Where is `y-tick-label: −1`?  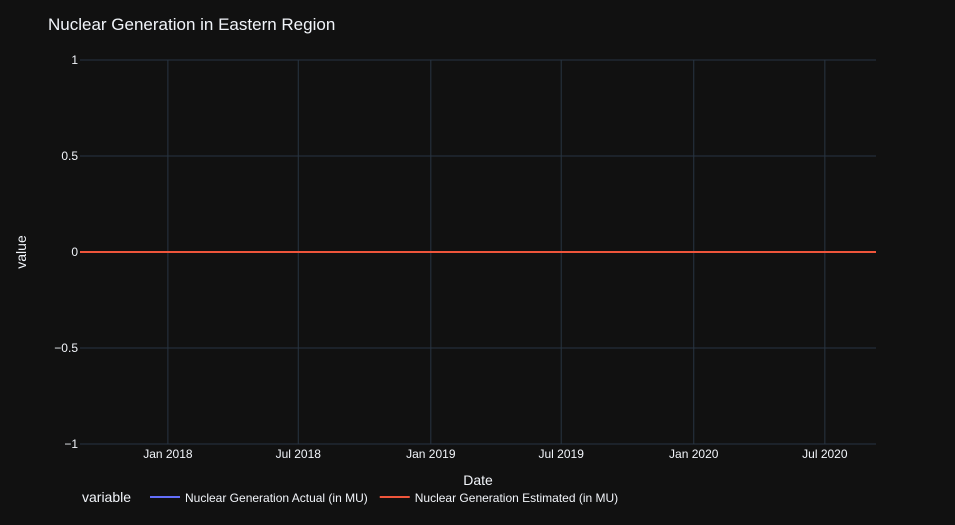
y-tick-label: −1 is located at coordinates (71, 444).